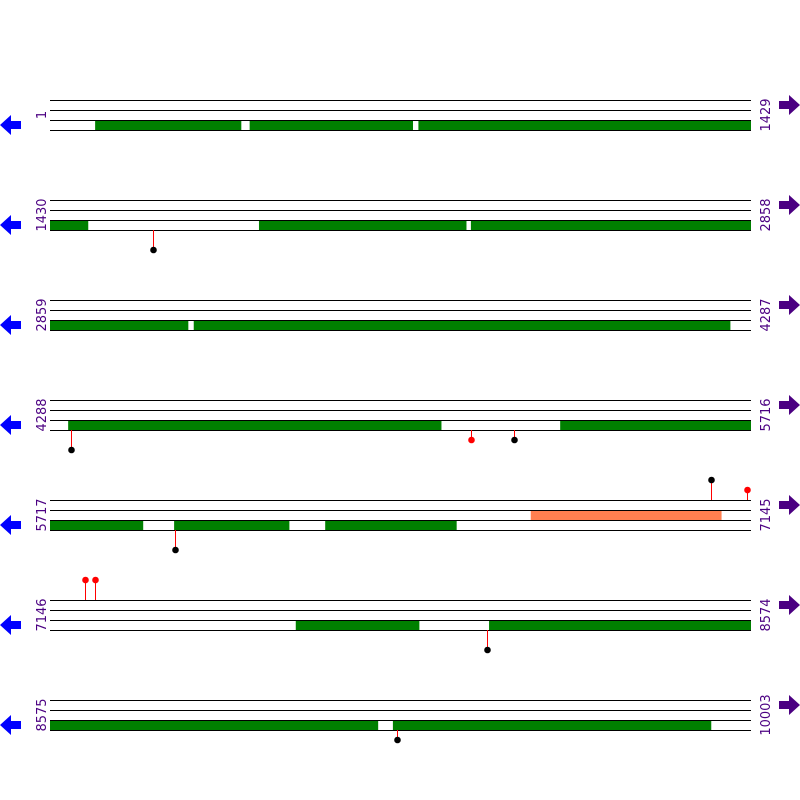 The image size is (800, 800). Describe the element at coordinates (42, 714) in the screenshot. I see `row-start-label: 8575` at that location.